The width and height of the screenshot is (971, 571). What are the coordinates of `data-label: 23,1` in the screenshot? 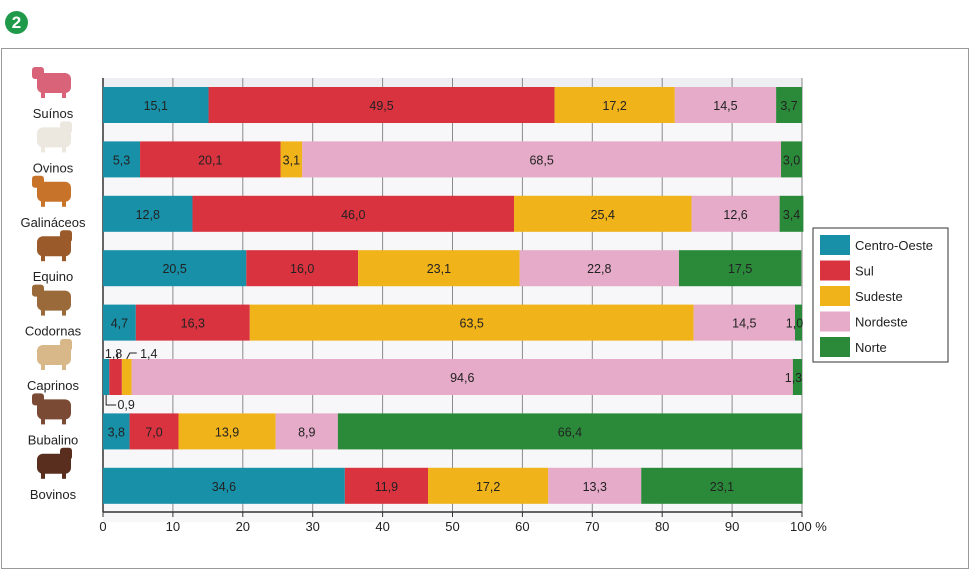 It's located at (722, 487).